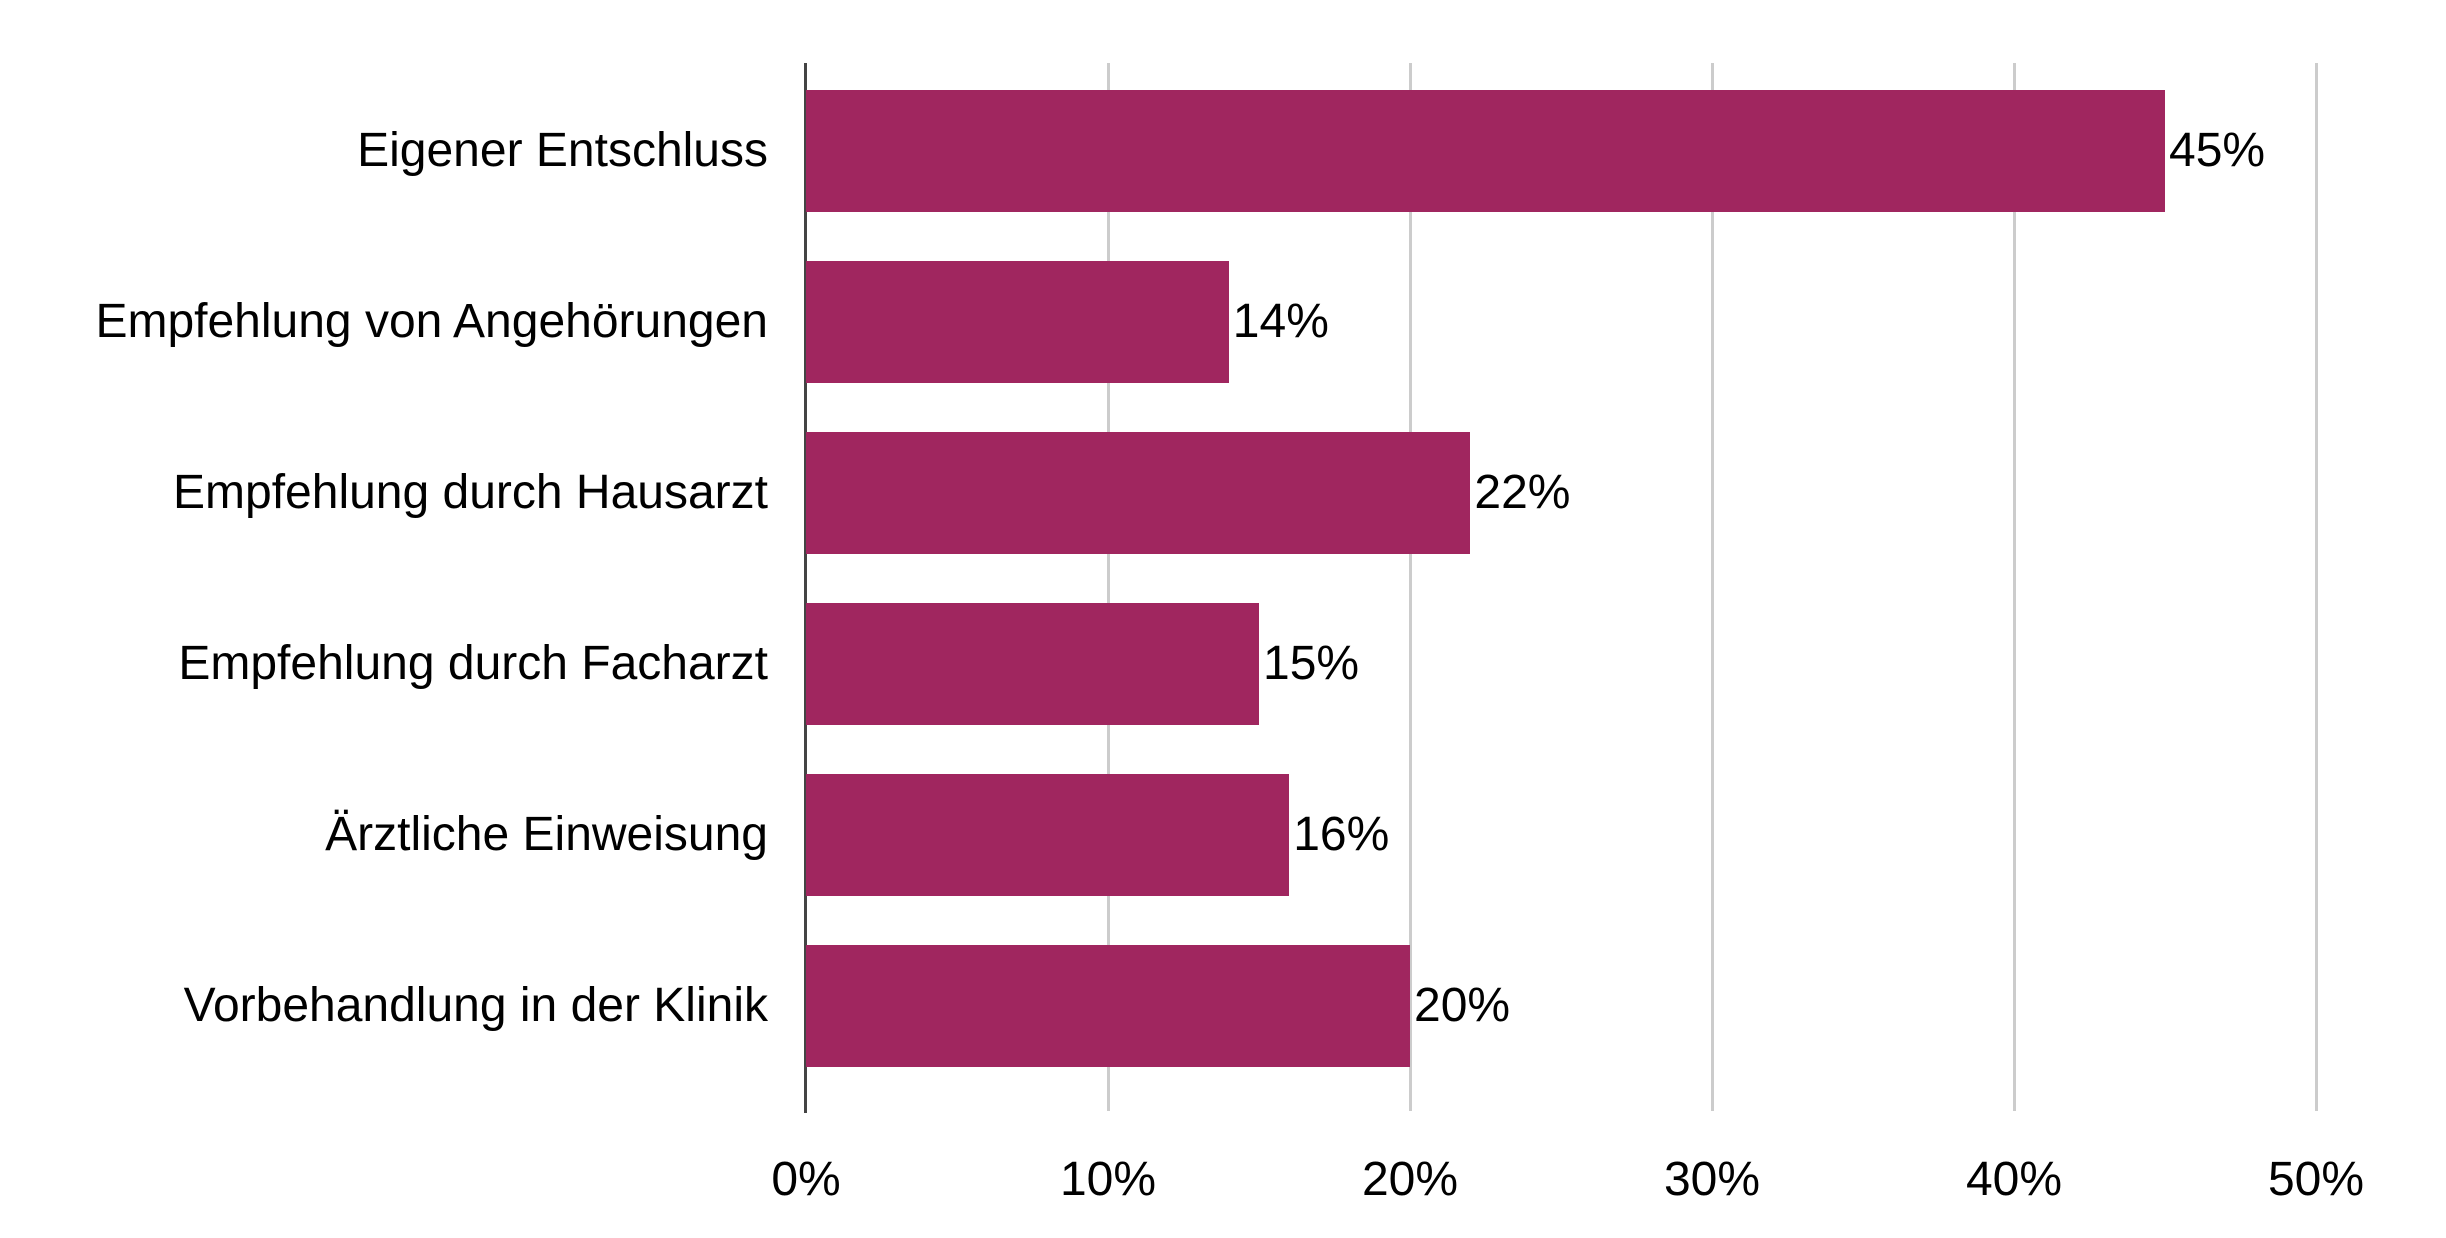  What do you see at coordinates (1311, 663) in the screenshot?
I see `value-label: 15%` at bounding box center [1311, 663].